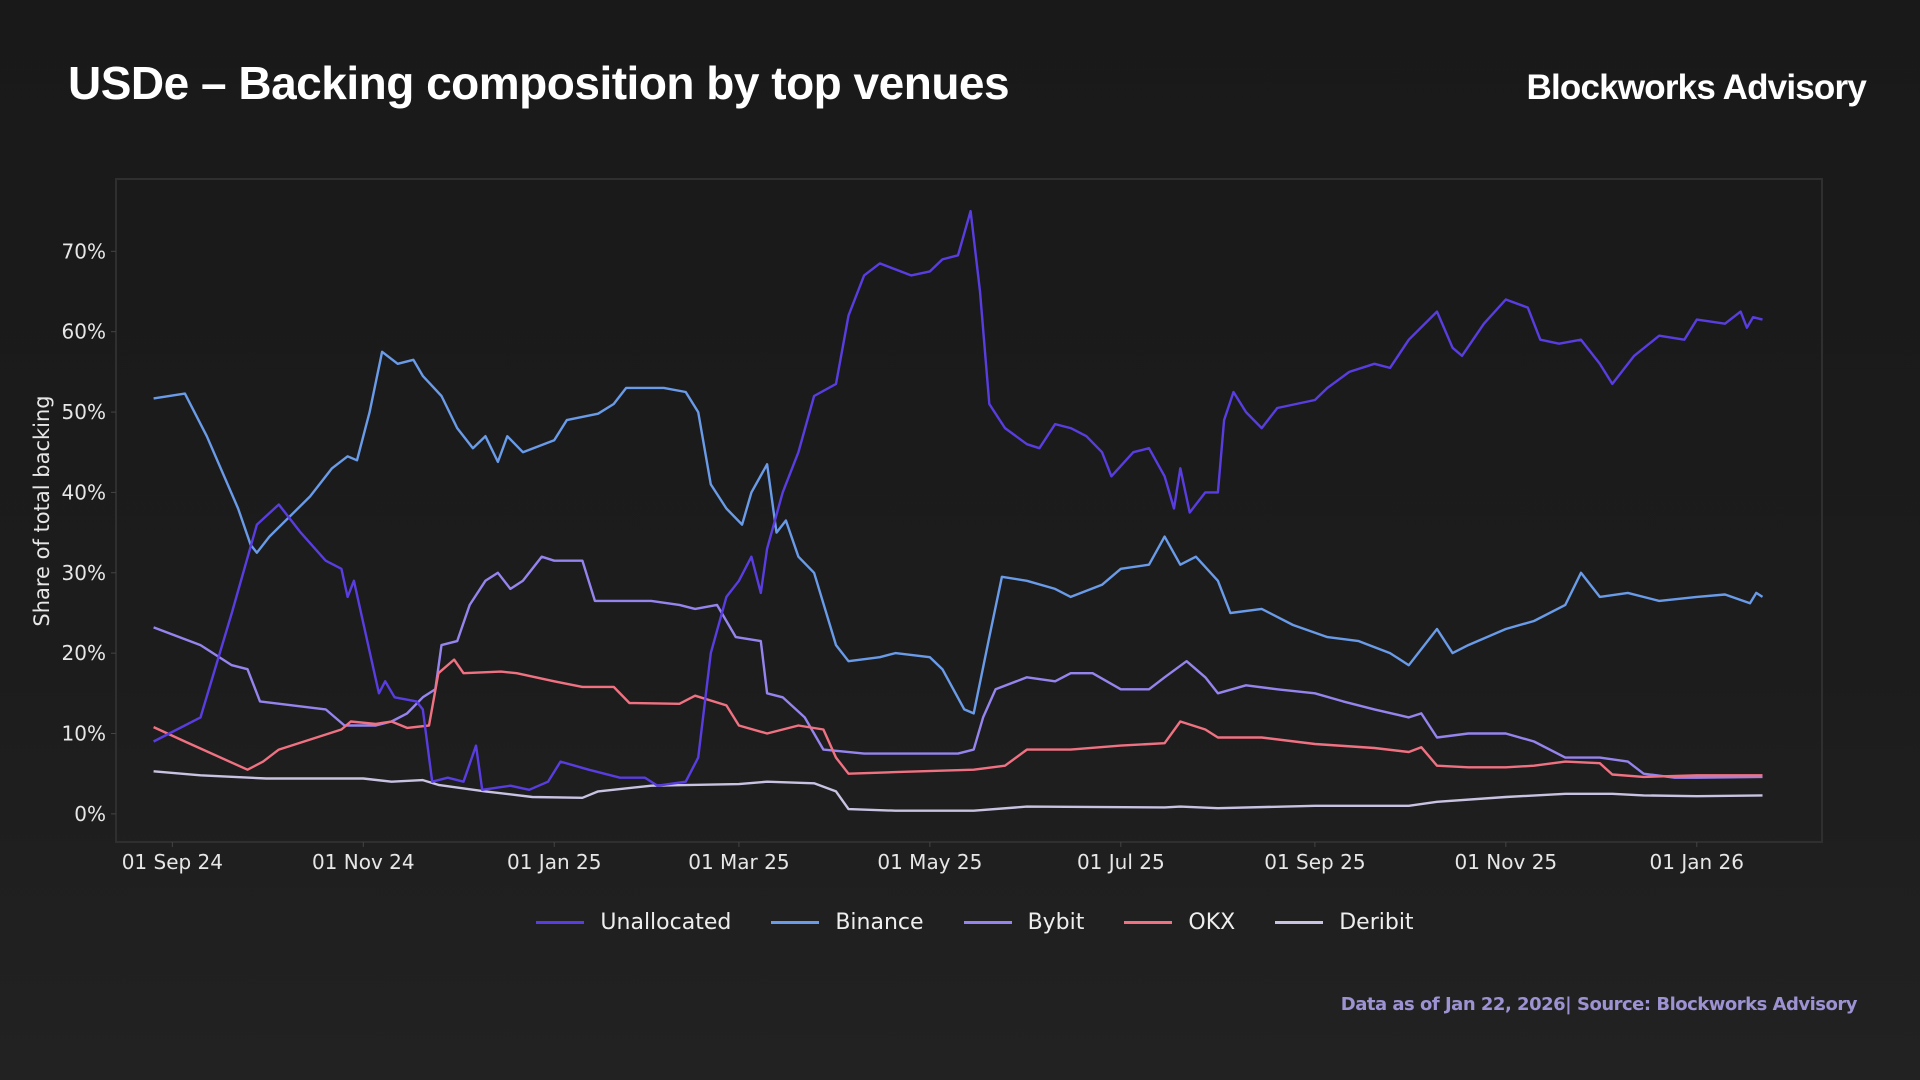 The height and width of the screenshot is (1080, 1920). Describe the element at coordinates (1506, 862) in the screenshot. I see `x-tick-label: 01 Nov 25` at that location.